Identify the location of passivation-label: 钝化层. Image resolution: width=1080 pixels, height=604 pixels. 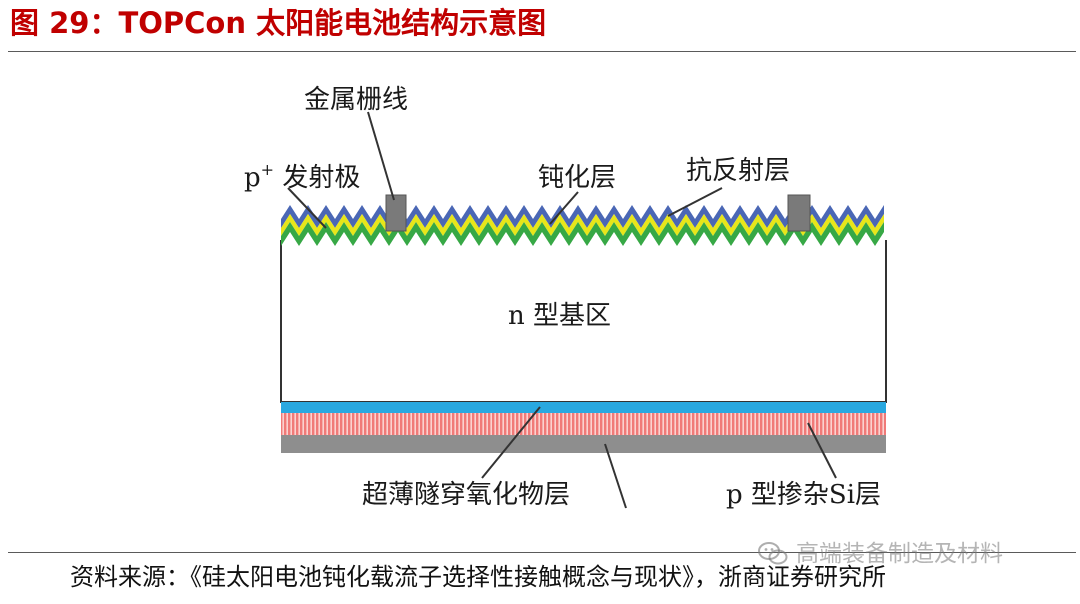
(577, 178).